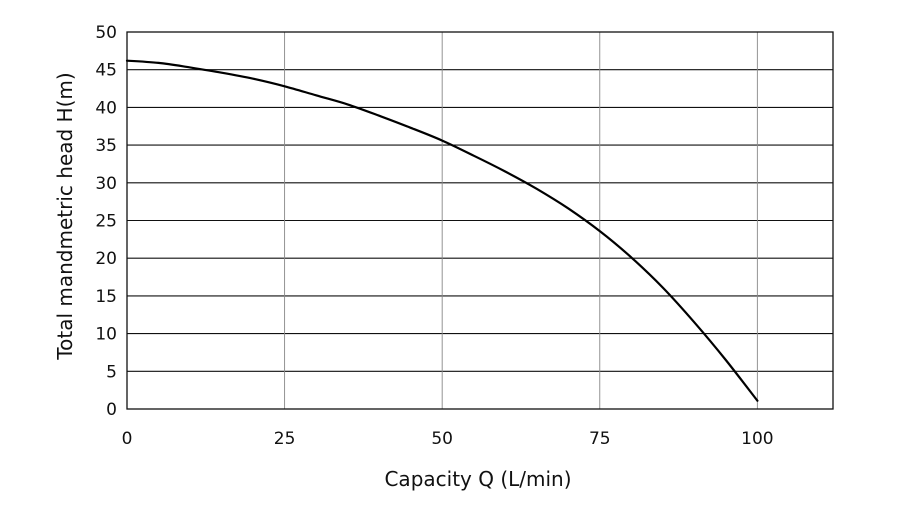  What do you see at coordinates (106, 222) in the screenshot?
I see `y-tick-label: 25` at bounding box center [106, 222].